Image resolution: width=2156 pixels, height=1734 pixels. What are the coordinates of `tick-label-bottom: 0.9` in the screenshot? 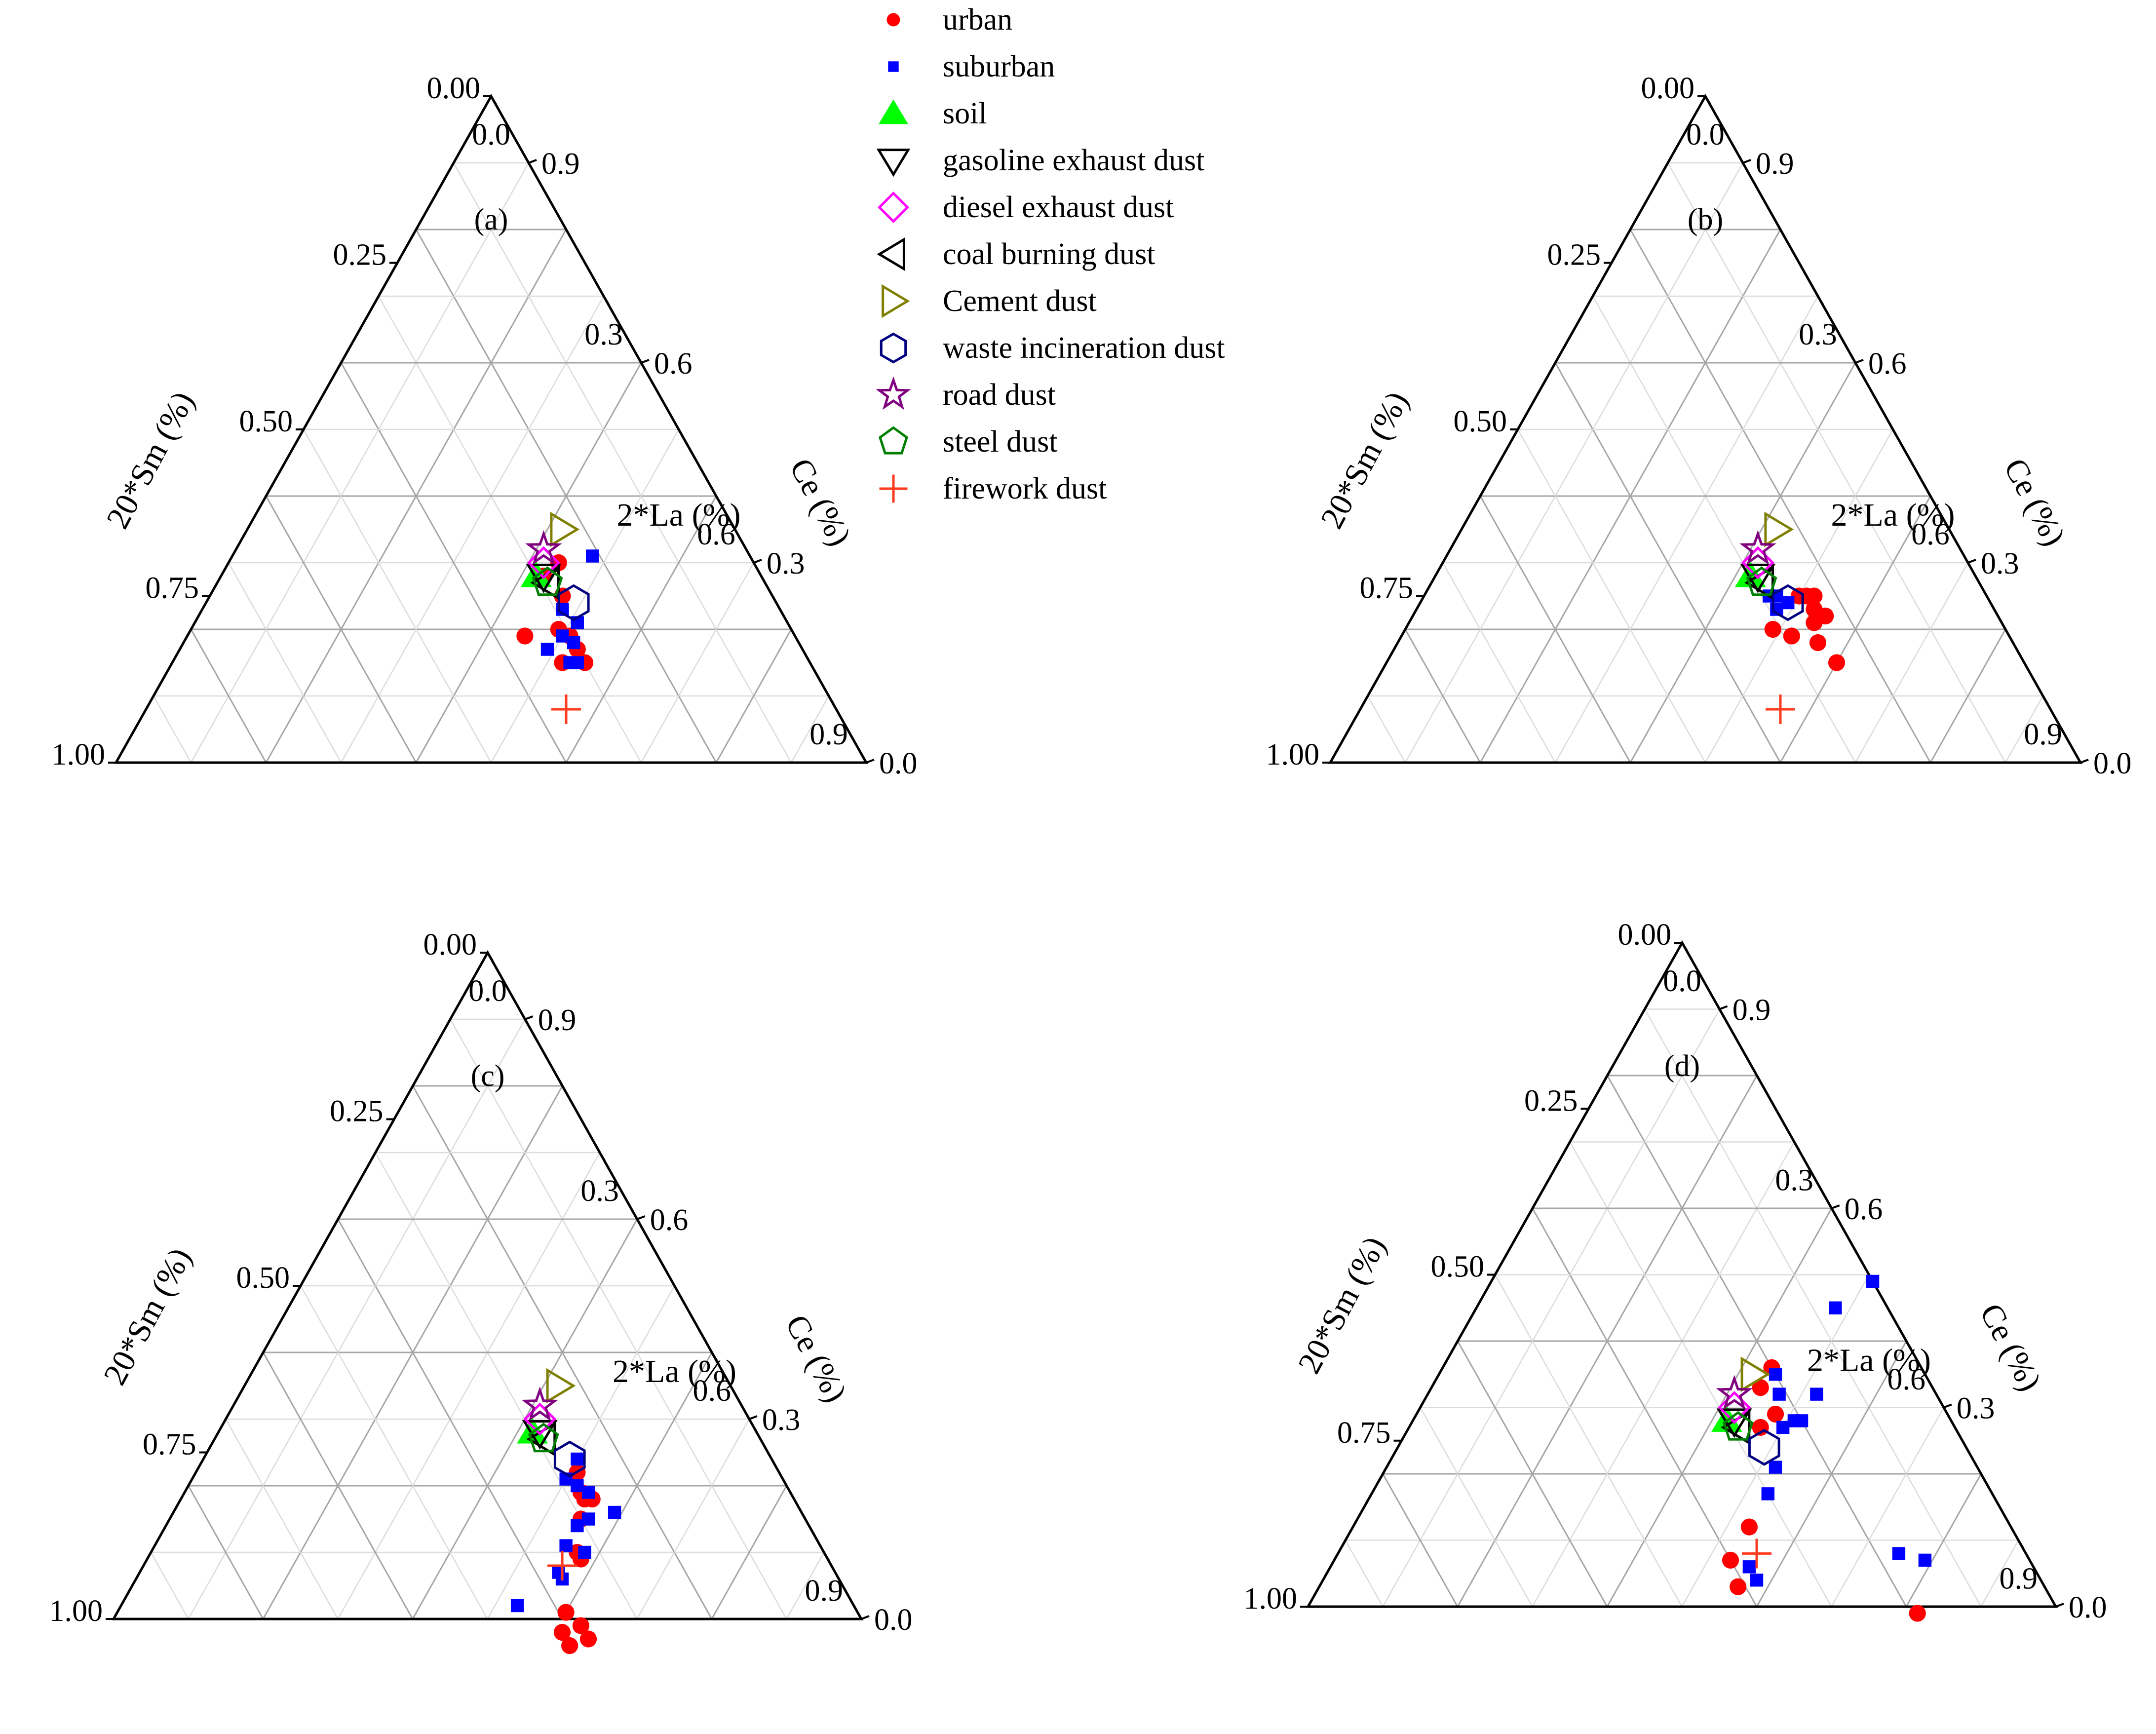 It's located at (2043, 735).